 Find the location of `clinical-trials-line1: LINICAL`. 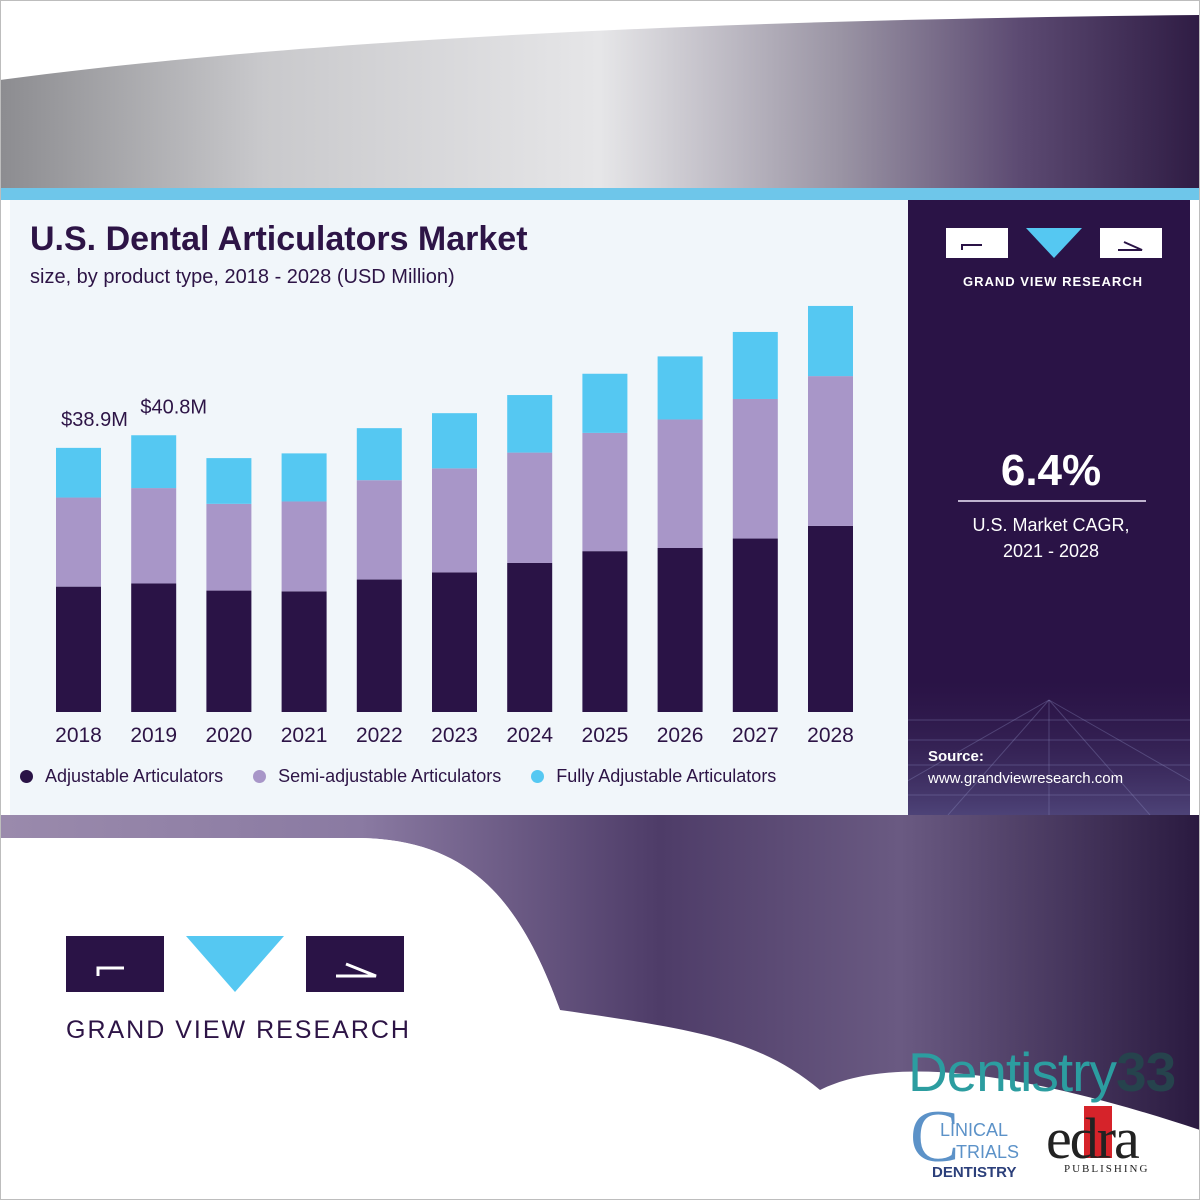

clinical-trials-line1: LINICAL is located at coordinates (974, 1130).